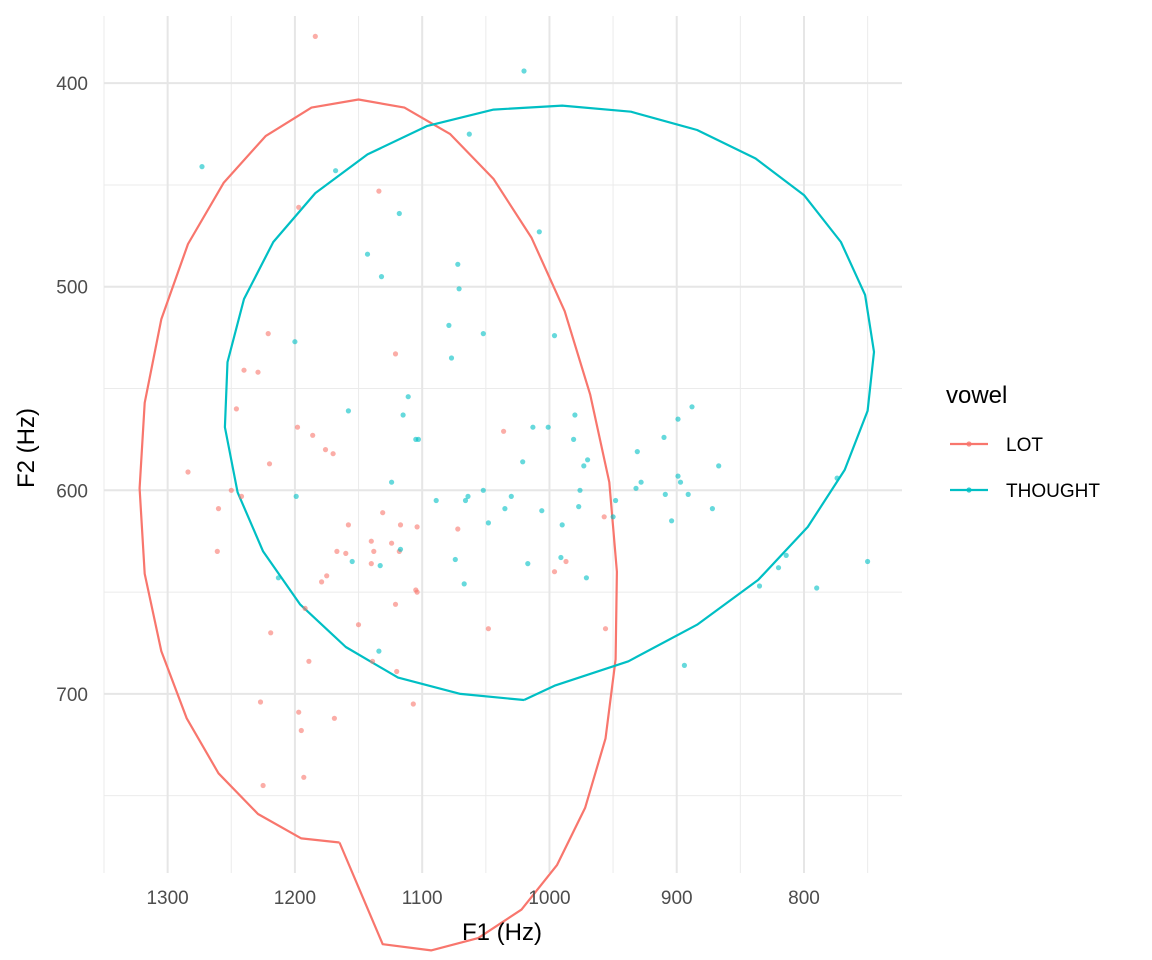 This screenshot has height=960, width=1152. What do you see at coordinates (72, 84) in the screenshot?
I see `y-tick-label: 400` at bounding box center [72, 84].